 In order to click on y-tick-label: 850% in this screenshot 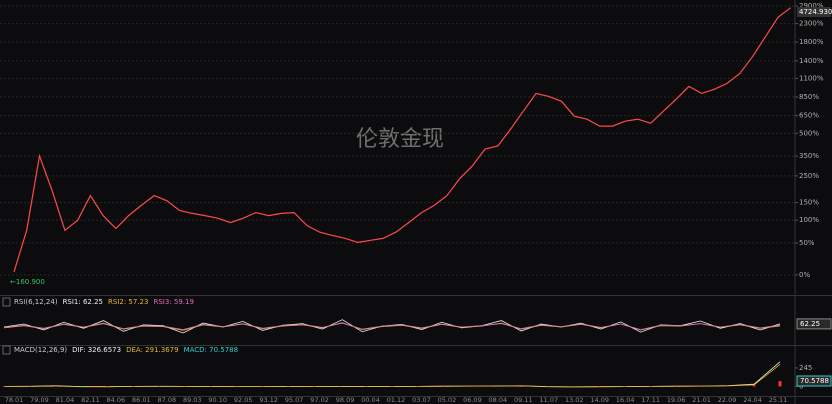, I will do `click(809, 97)`.